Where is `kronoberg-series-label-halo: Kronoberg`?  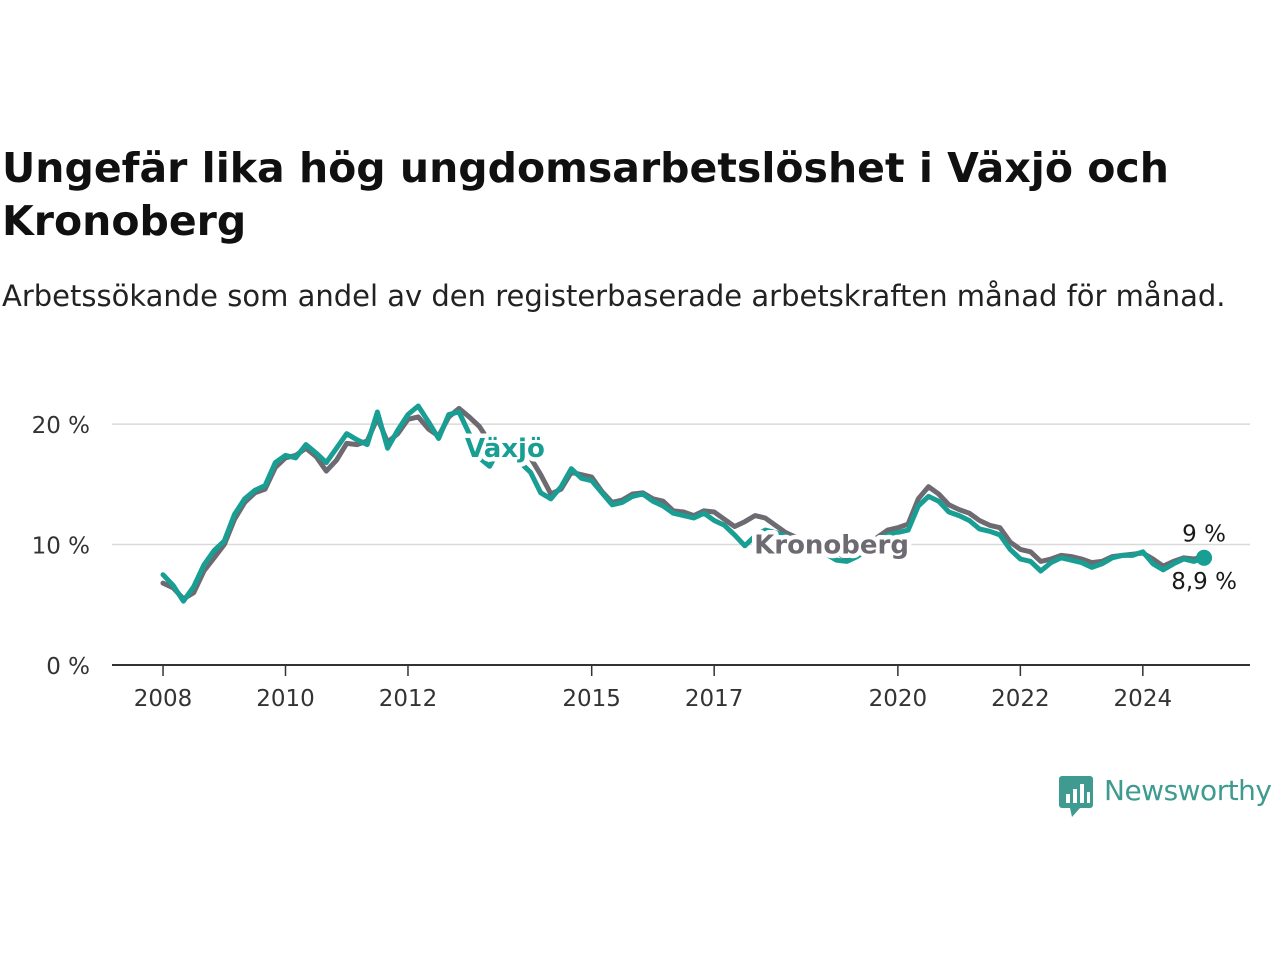
kronoberg-series-label-halo: Kronoberg is located at coordinates (831, 546).